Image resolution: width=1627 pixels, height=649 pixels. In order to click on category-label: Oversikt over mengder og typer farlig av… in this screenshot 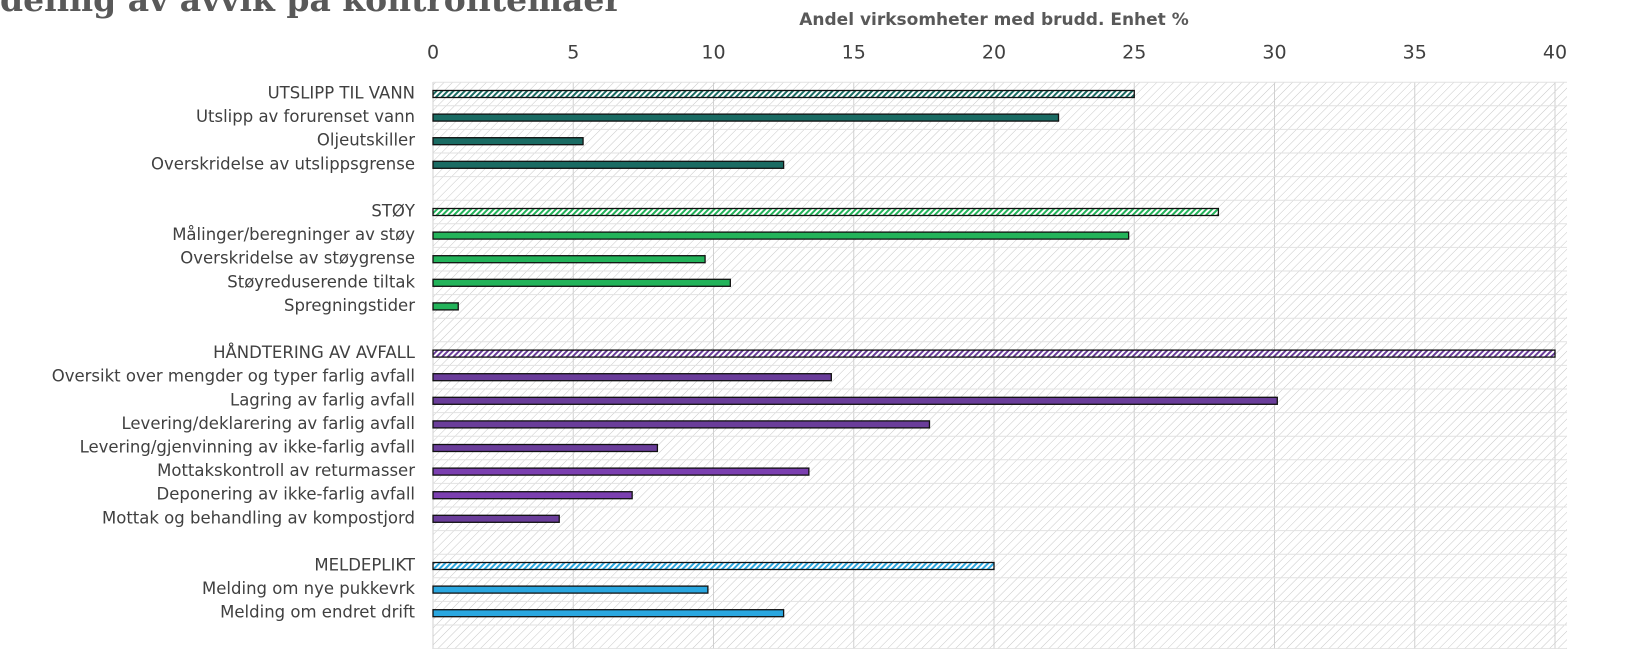, I will do `click(233, 376)`.